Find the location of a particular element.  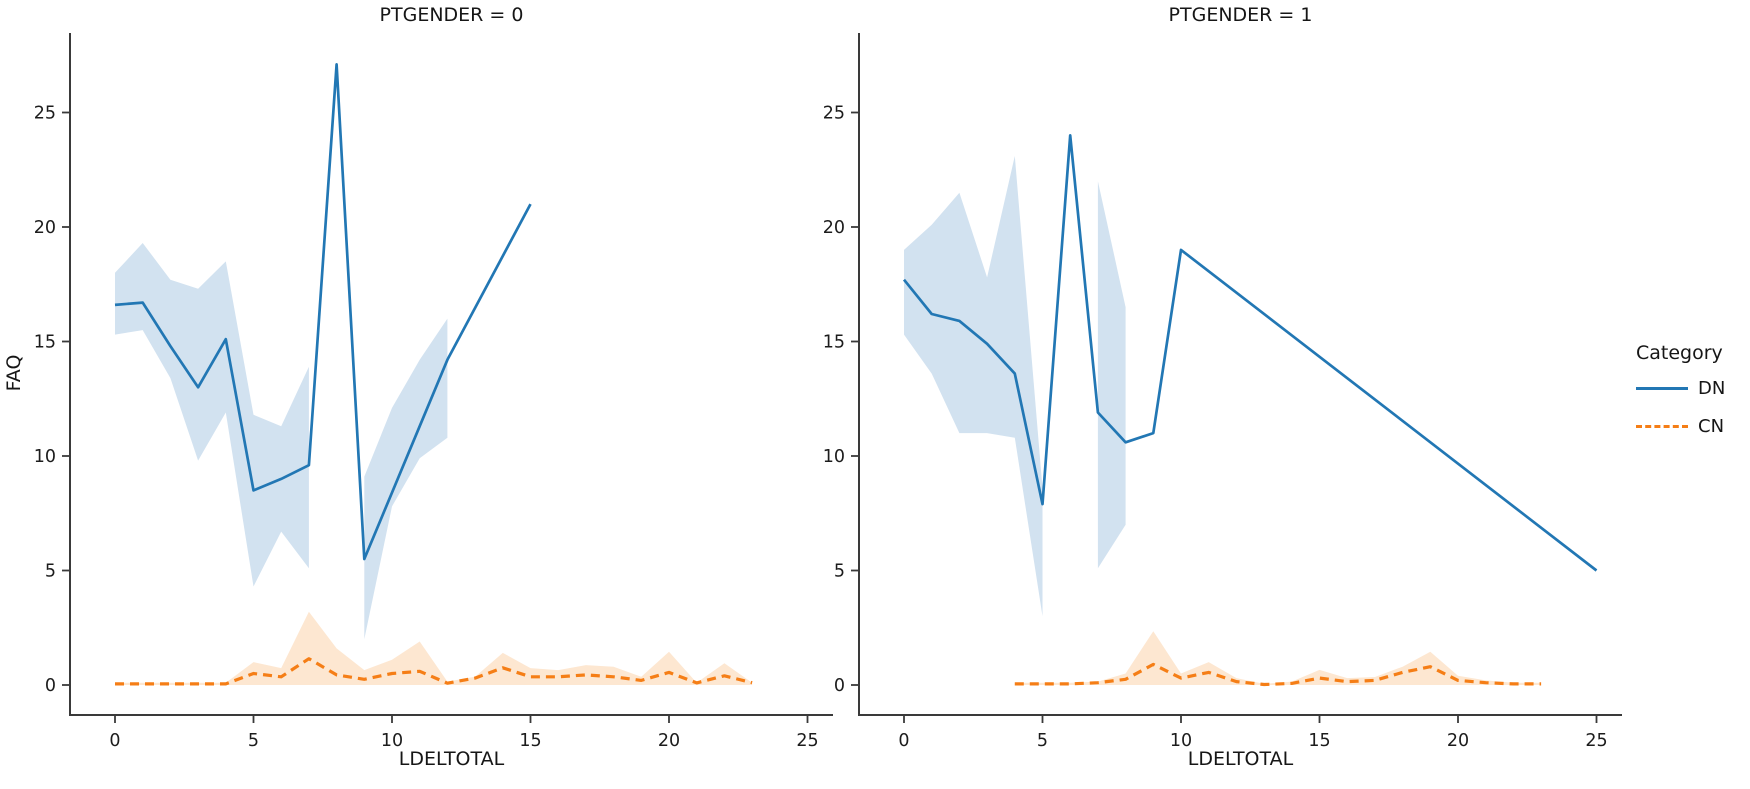

x-axis-label-right: LDELTOTAL is located at coordinates (1240, 759).